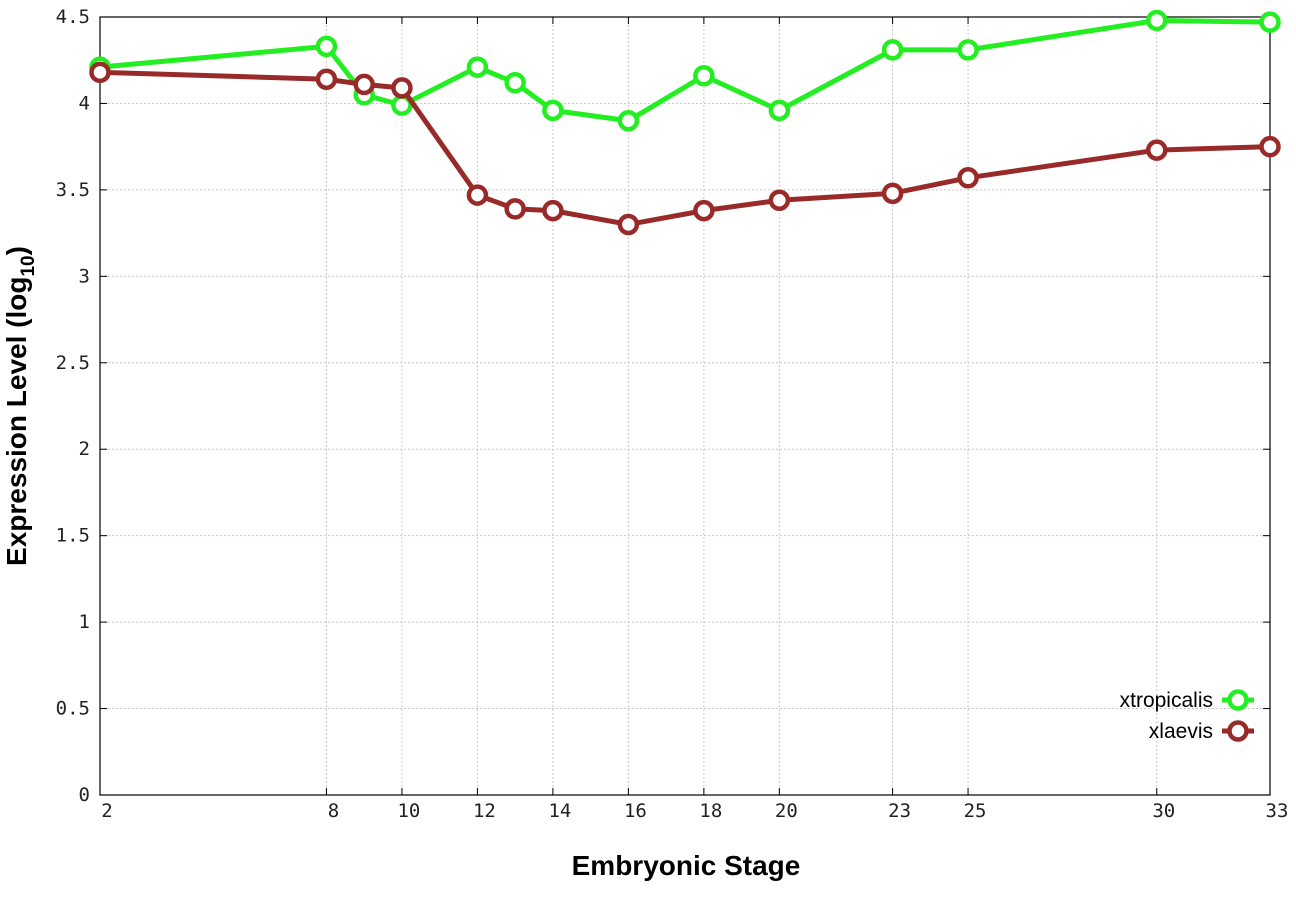 This screenshot has width=1296, height=907. I want to click on x-axis-title: Embryonic Stage, so click(686, 865).